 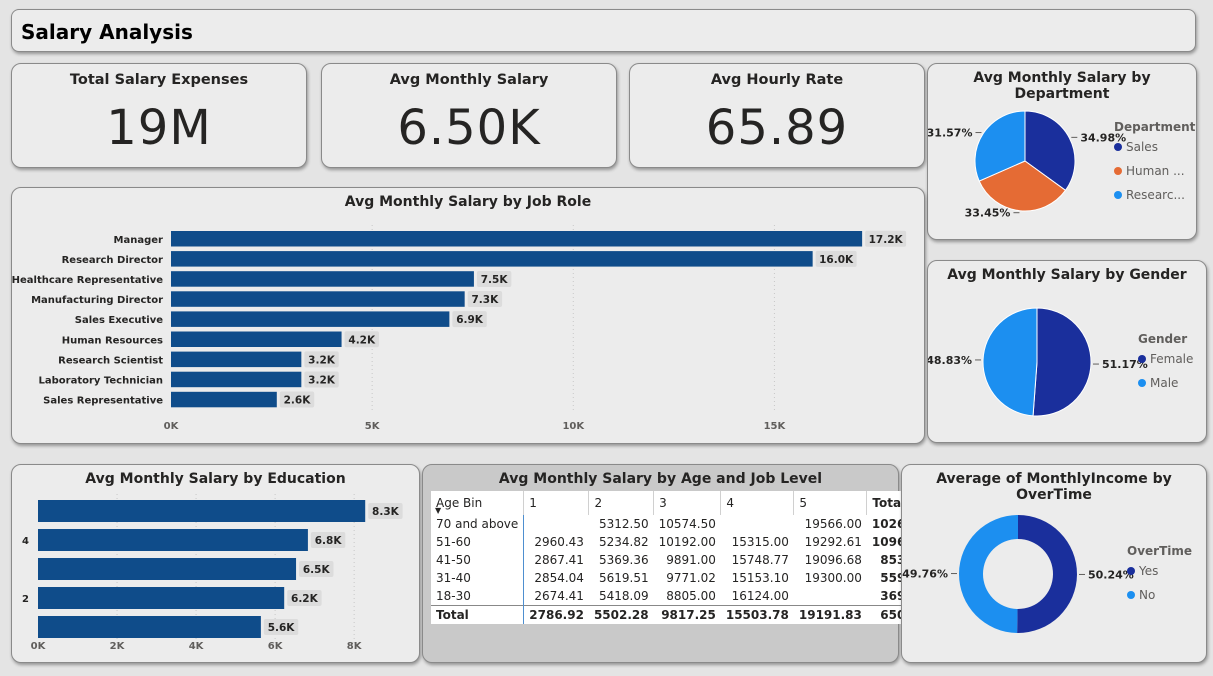 What do you see at coordinates (950, 133) in the screenshot?
I see `slice-label: 31.57%` at bounding box center [950, 133].